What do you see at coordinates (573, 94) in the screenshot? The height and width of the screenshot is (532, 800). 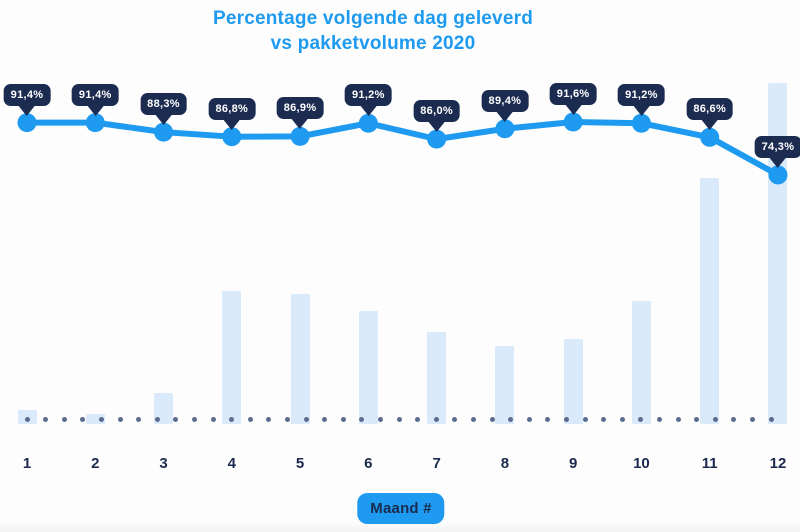 I see `value-tooltip: 91,6%` at bounding box center [573, 94].